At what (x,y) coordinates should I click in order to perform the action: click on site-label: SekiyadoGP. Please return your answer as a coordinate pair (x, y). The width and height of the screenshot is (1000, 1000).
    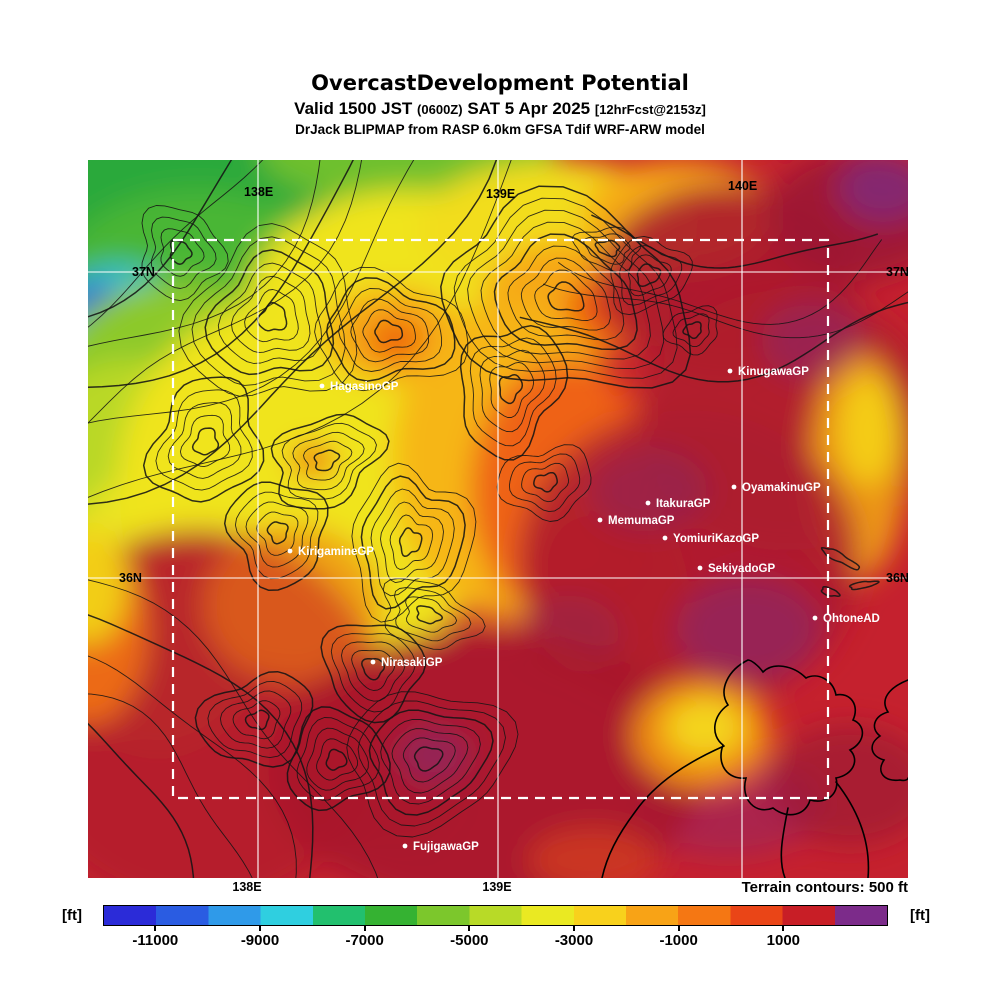
    Looking at the image, I should click on (741, 569).